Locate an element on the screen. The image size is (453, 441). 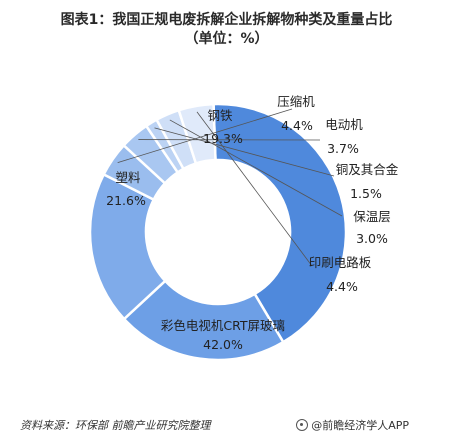
slice-label-3: 钢铁 is located at coordinates (220, 115).